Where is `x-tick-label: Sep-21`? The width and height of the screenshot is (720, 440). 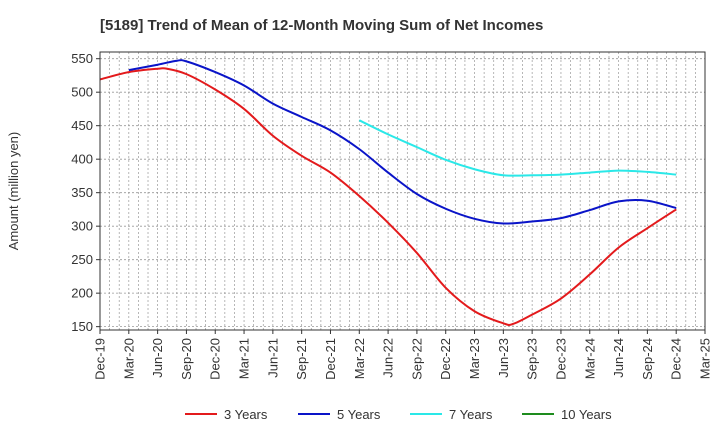 x-tick-label: Sep-21 is located at coordinates (301, 359).